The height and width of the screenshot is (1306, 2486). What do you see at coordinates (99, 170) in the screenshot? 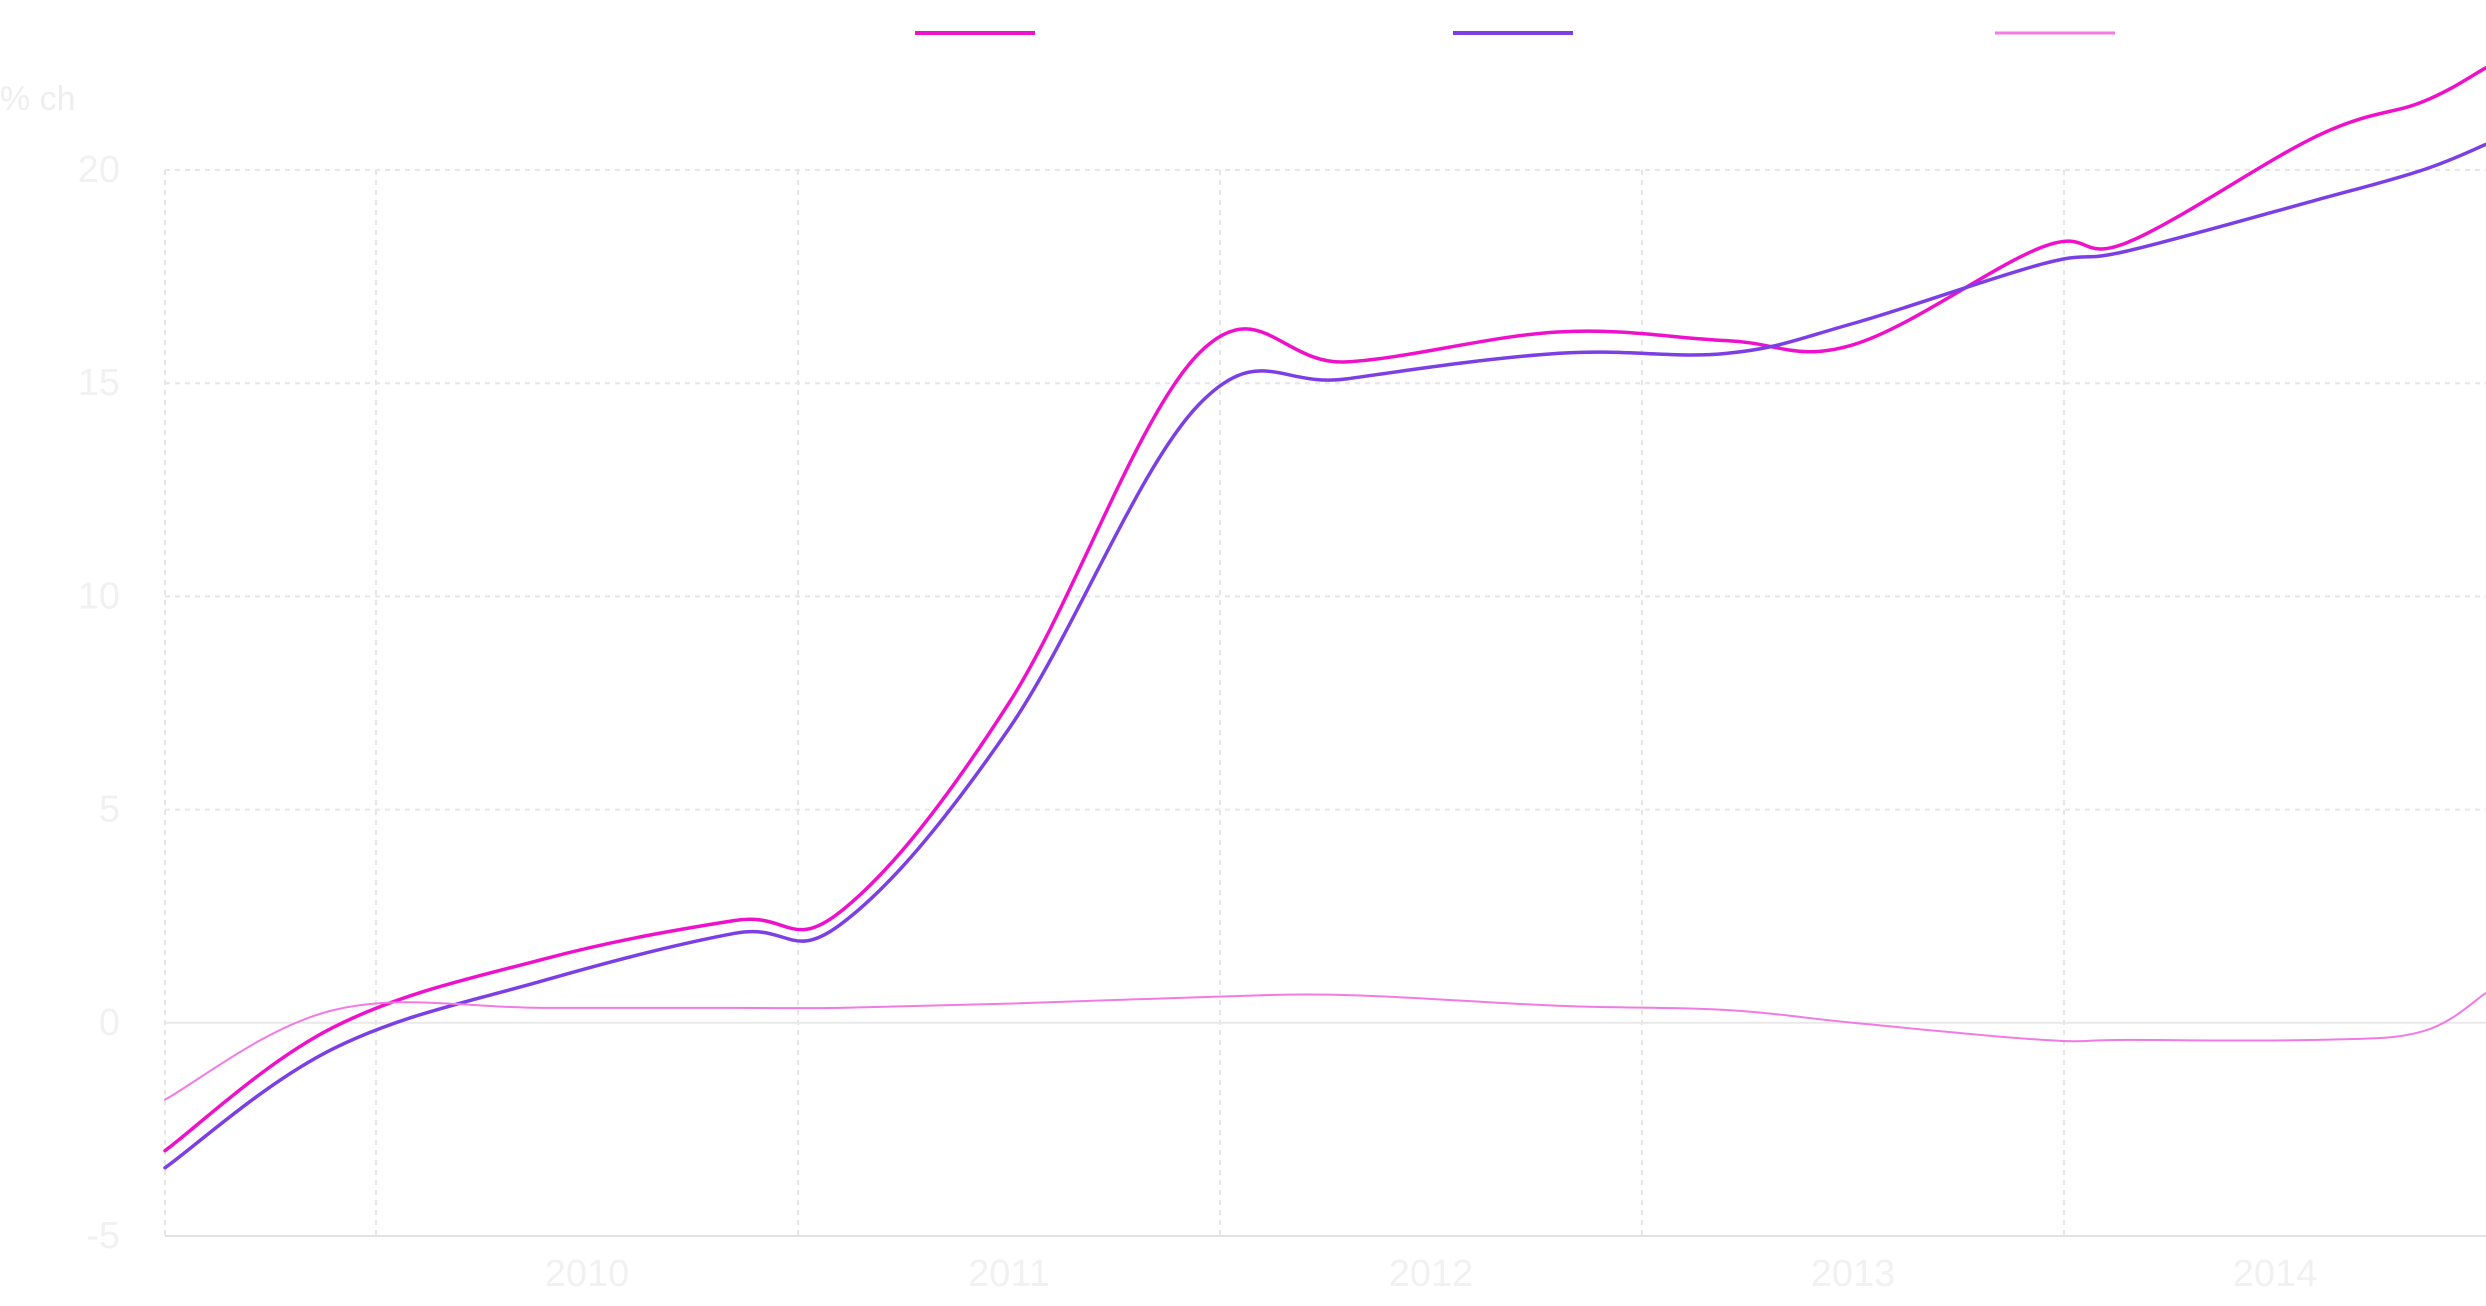
I see `y-tick-label: 20` at bounding box center [99, 170].